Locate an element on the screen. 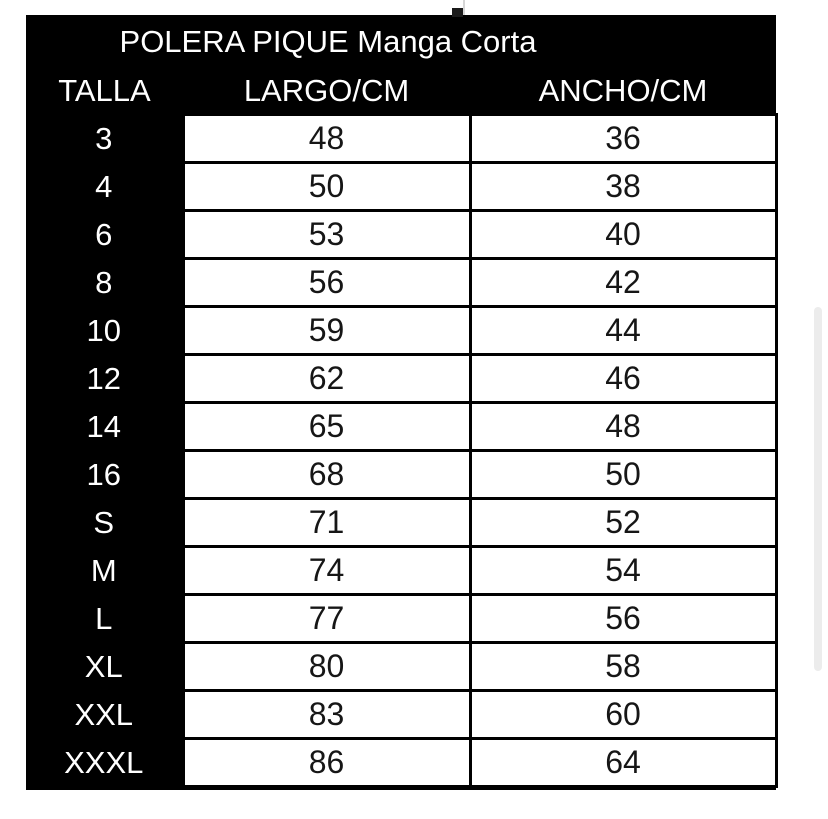  measure-value-cell: 74 is located at coordinates (326, 570).